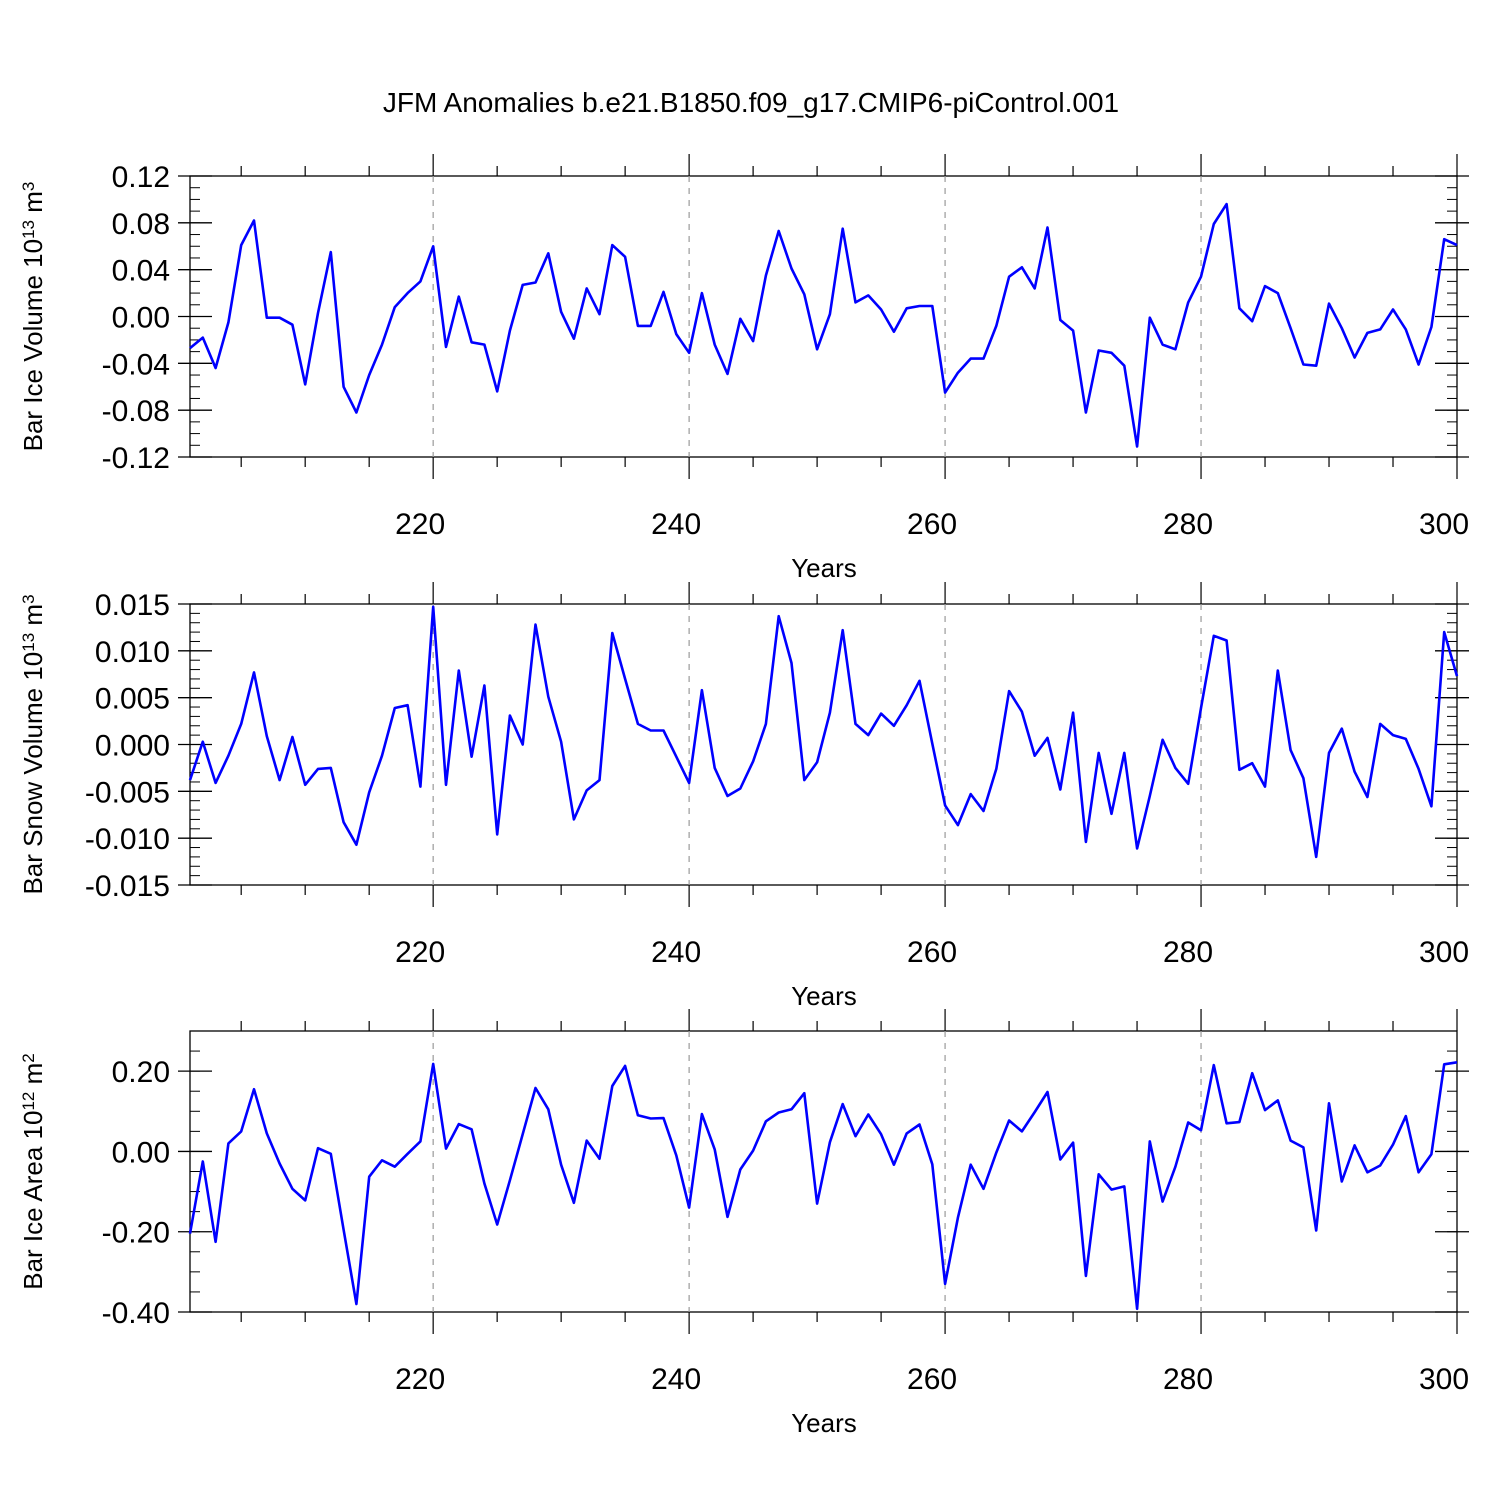  I want to click on y-tick-label: -0.40, so click(136, 1313).